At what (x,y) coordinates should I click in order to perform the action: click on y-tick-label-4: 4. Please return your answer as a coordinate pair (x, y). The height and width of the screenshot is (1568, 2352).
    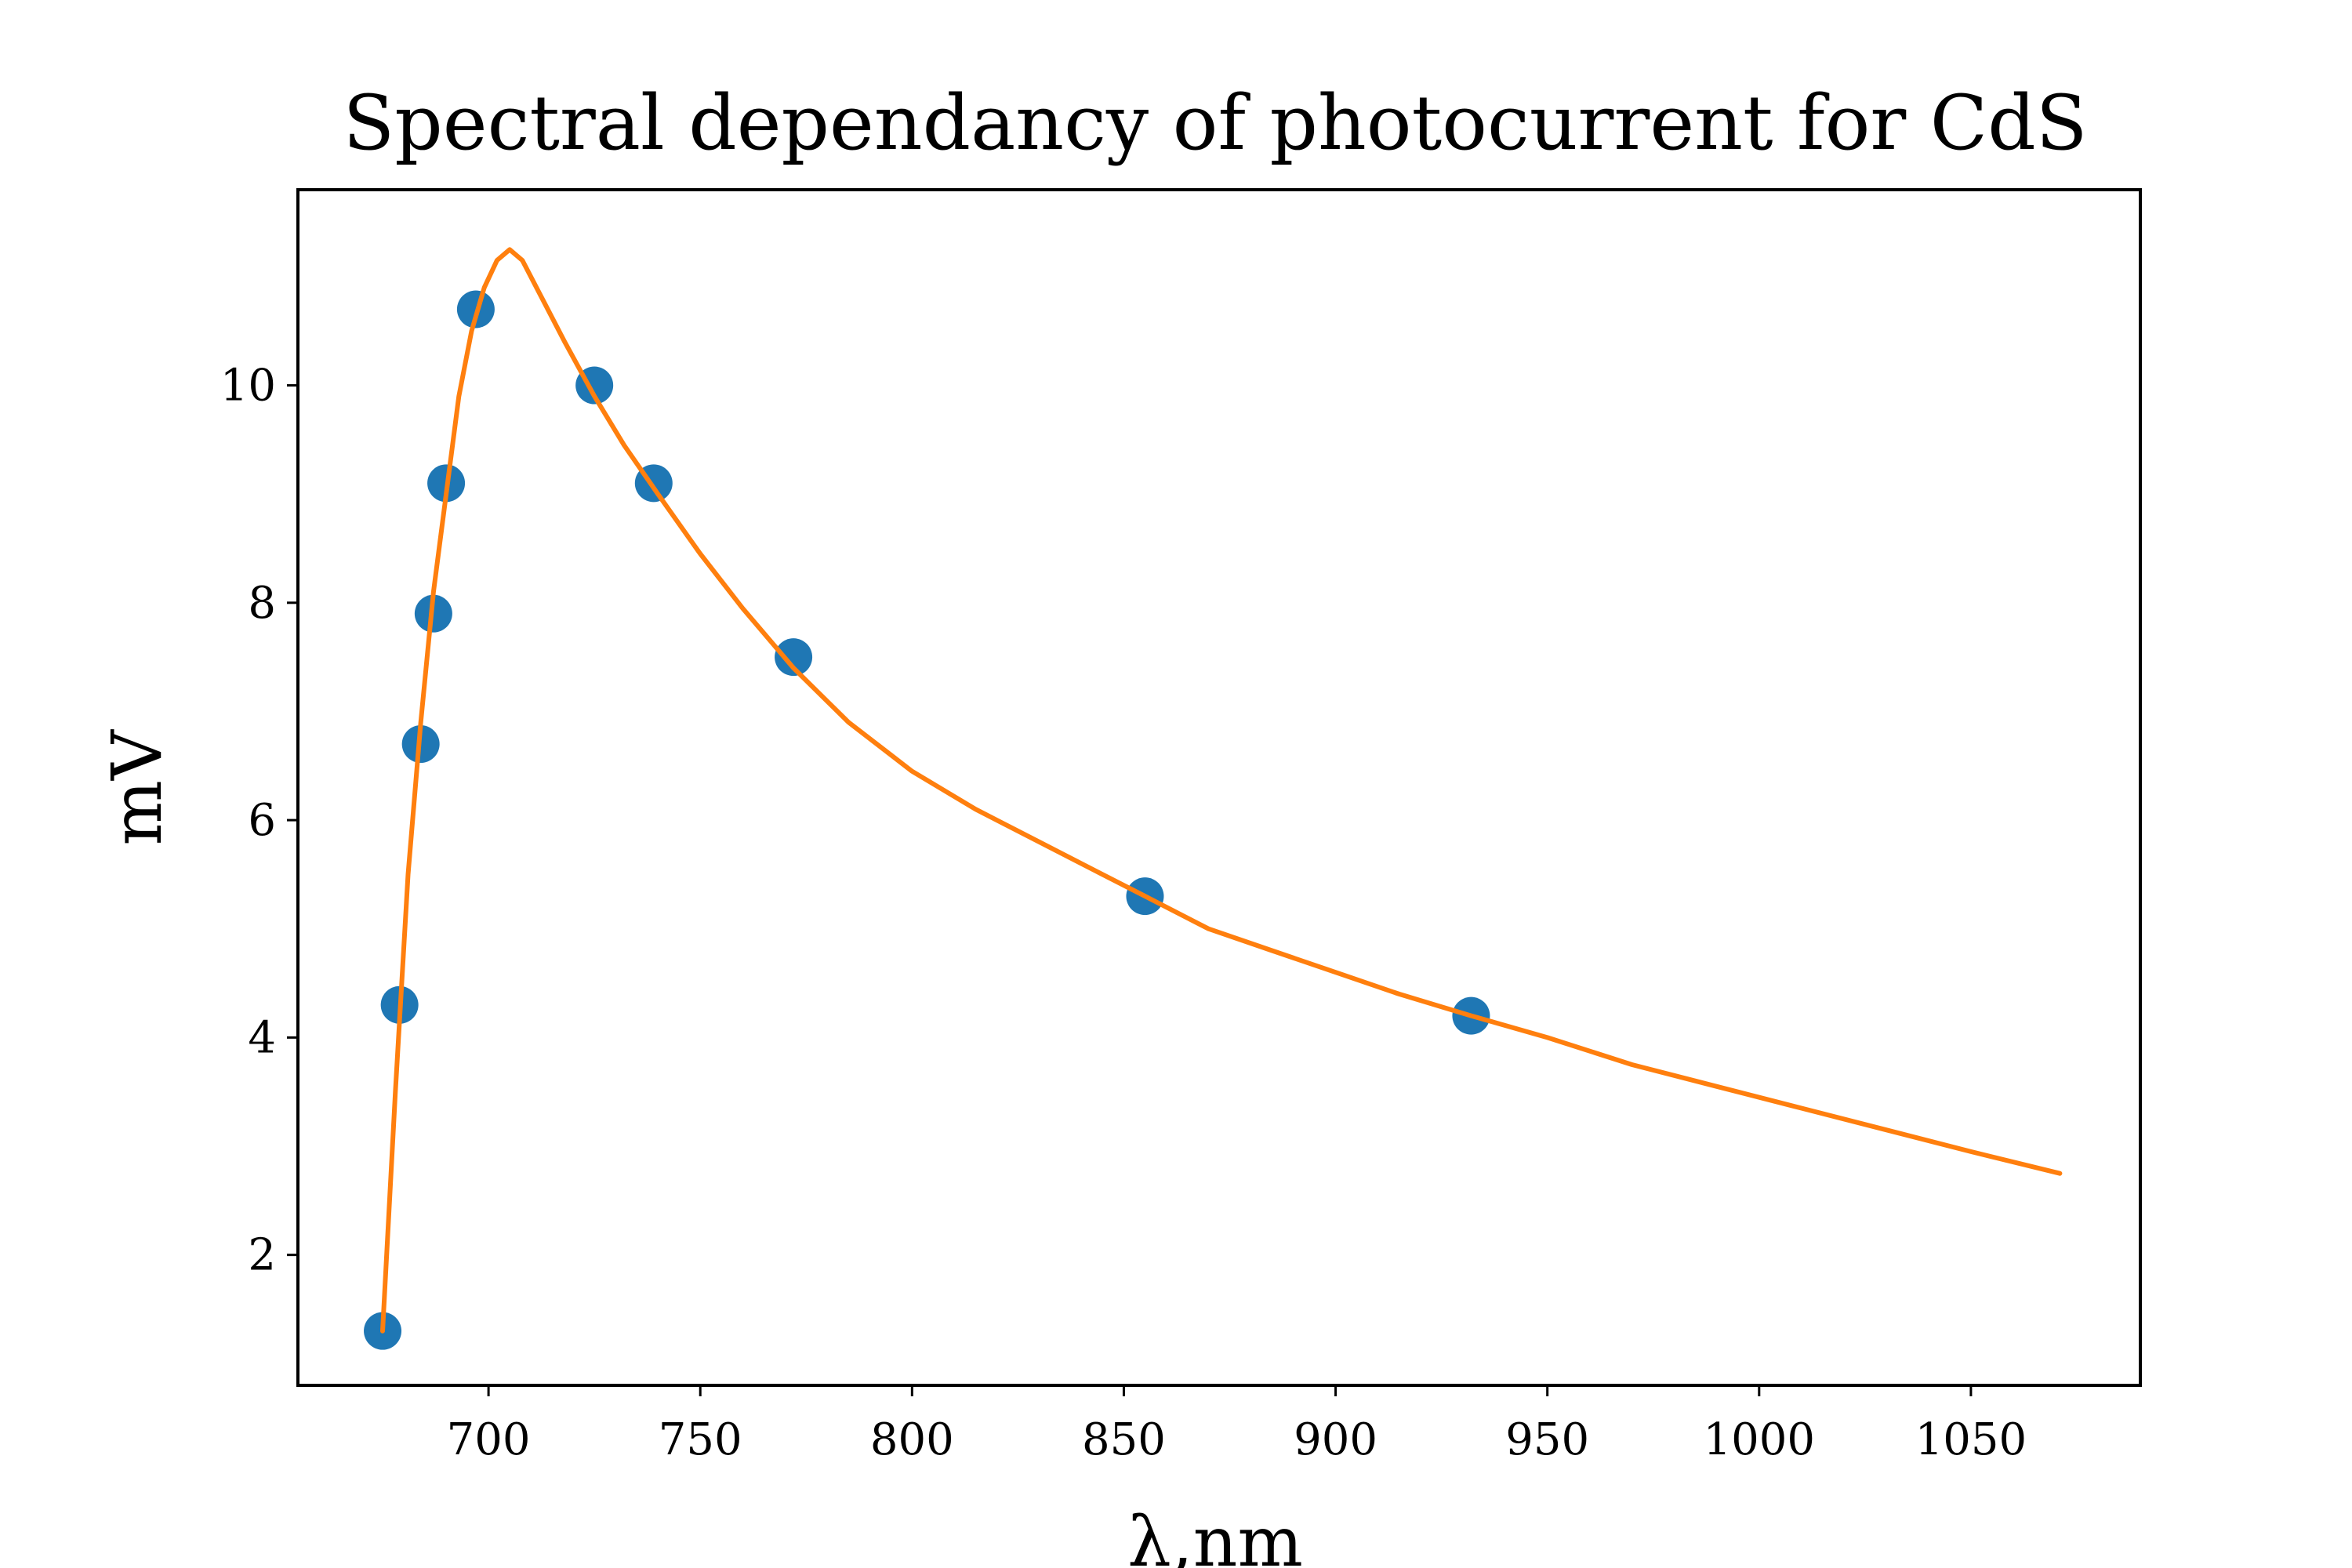
    Looking at the image, I should click on (262, 1037).